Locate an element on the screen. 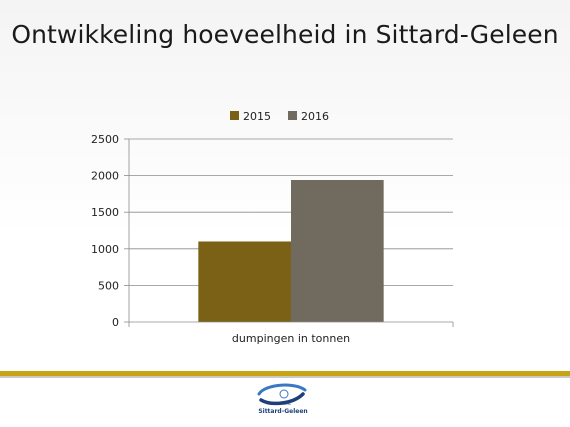 The image size is (570, 427). legend: 2015 2016 is located at coordinates (279, 116).